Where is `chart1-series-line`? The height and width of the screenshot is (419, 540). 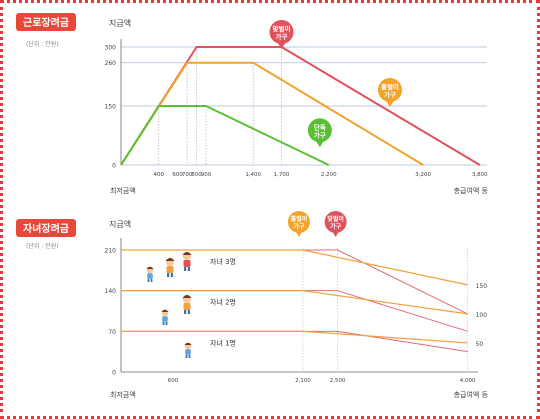
chart1-series-line is located at coordinates (225, 135).